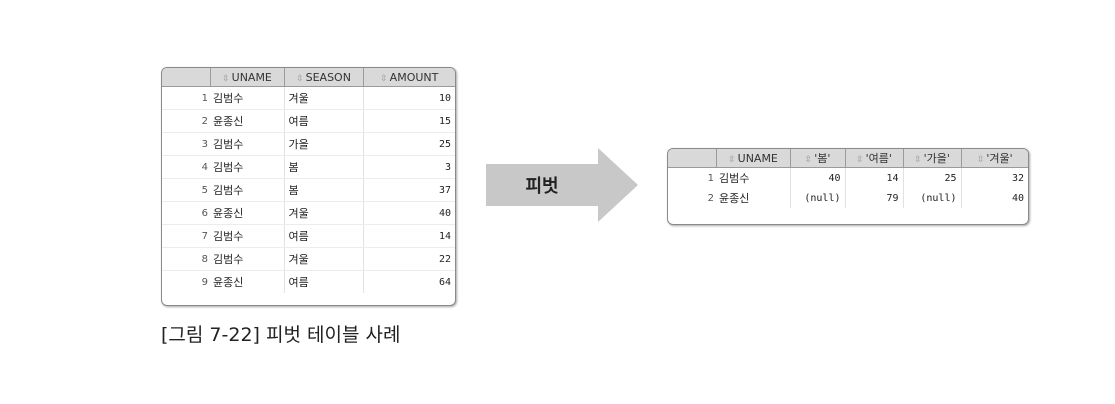 Image resolution: width=1115 pixels, height=404 pixels. Describe the element at coordinates (818, 158) in the screenshot. I see `column-header-spring: ⇳ '봄'` at that location.